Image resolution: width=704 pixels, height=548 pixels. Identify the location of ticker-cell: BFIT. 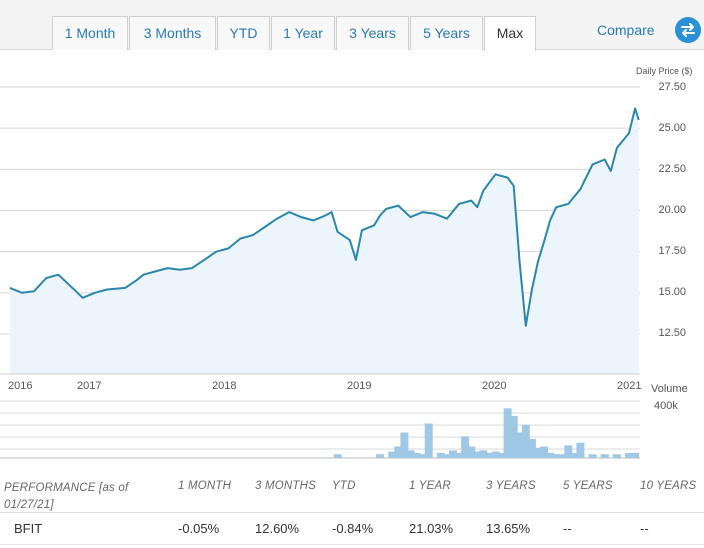
(28, 528).